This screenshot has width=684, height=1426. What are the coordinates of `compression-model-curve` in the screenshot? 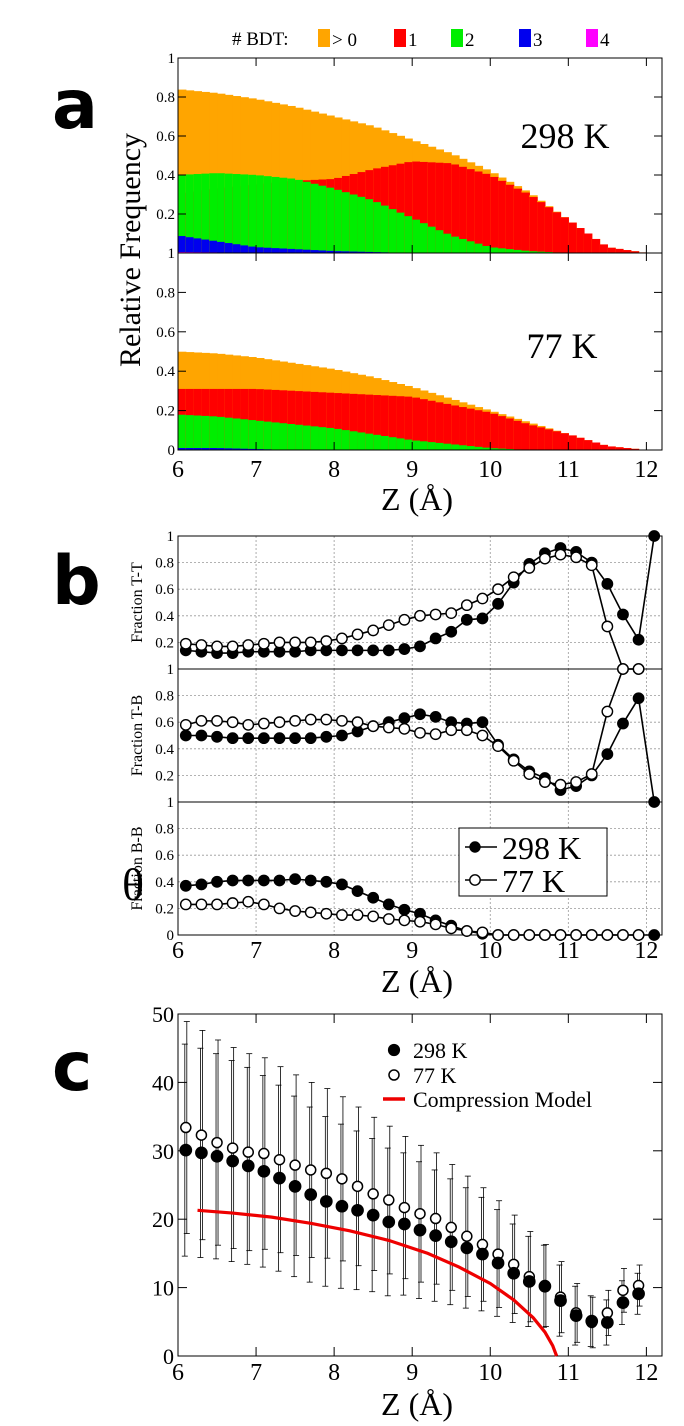 It's located at (378, 1282).